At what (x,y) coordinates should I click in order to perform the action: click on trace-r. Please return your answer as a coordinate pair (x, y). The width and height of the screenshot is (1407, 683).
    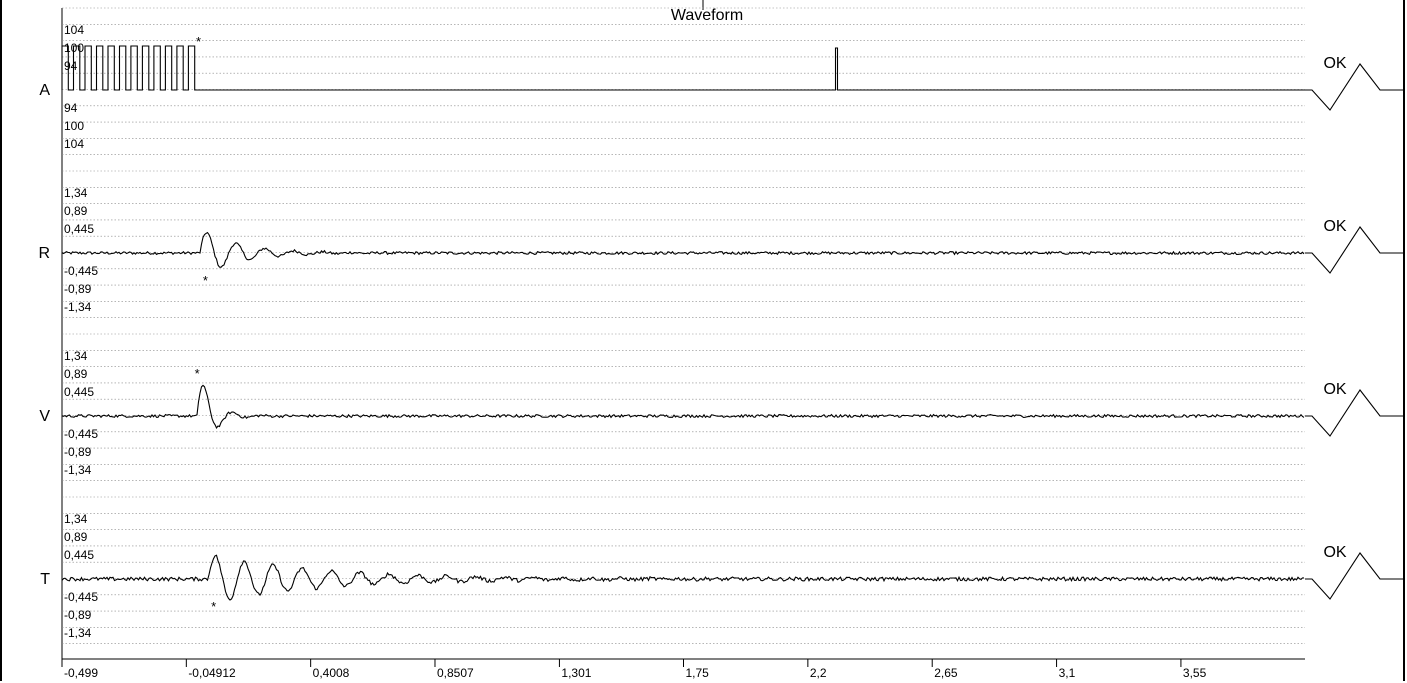
    Looking at the image, I should click on (683, 249).